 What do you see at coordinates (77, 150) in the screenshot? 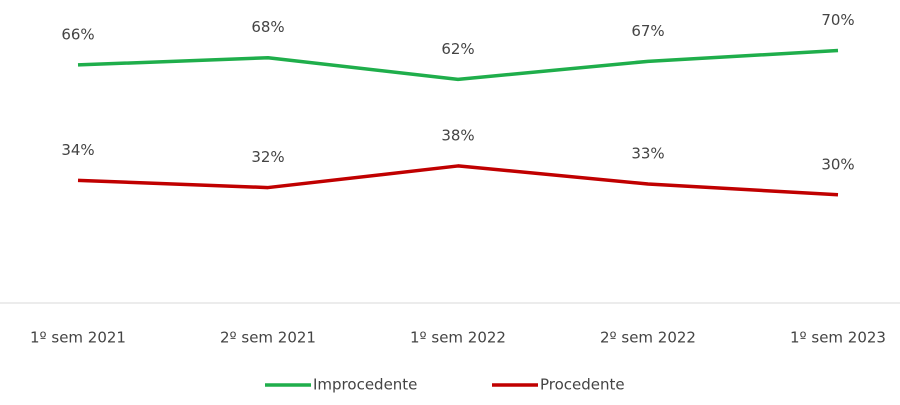
I see `data-label: 34%` at bounding box center [77, 150].